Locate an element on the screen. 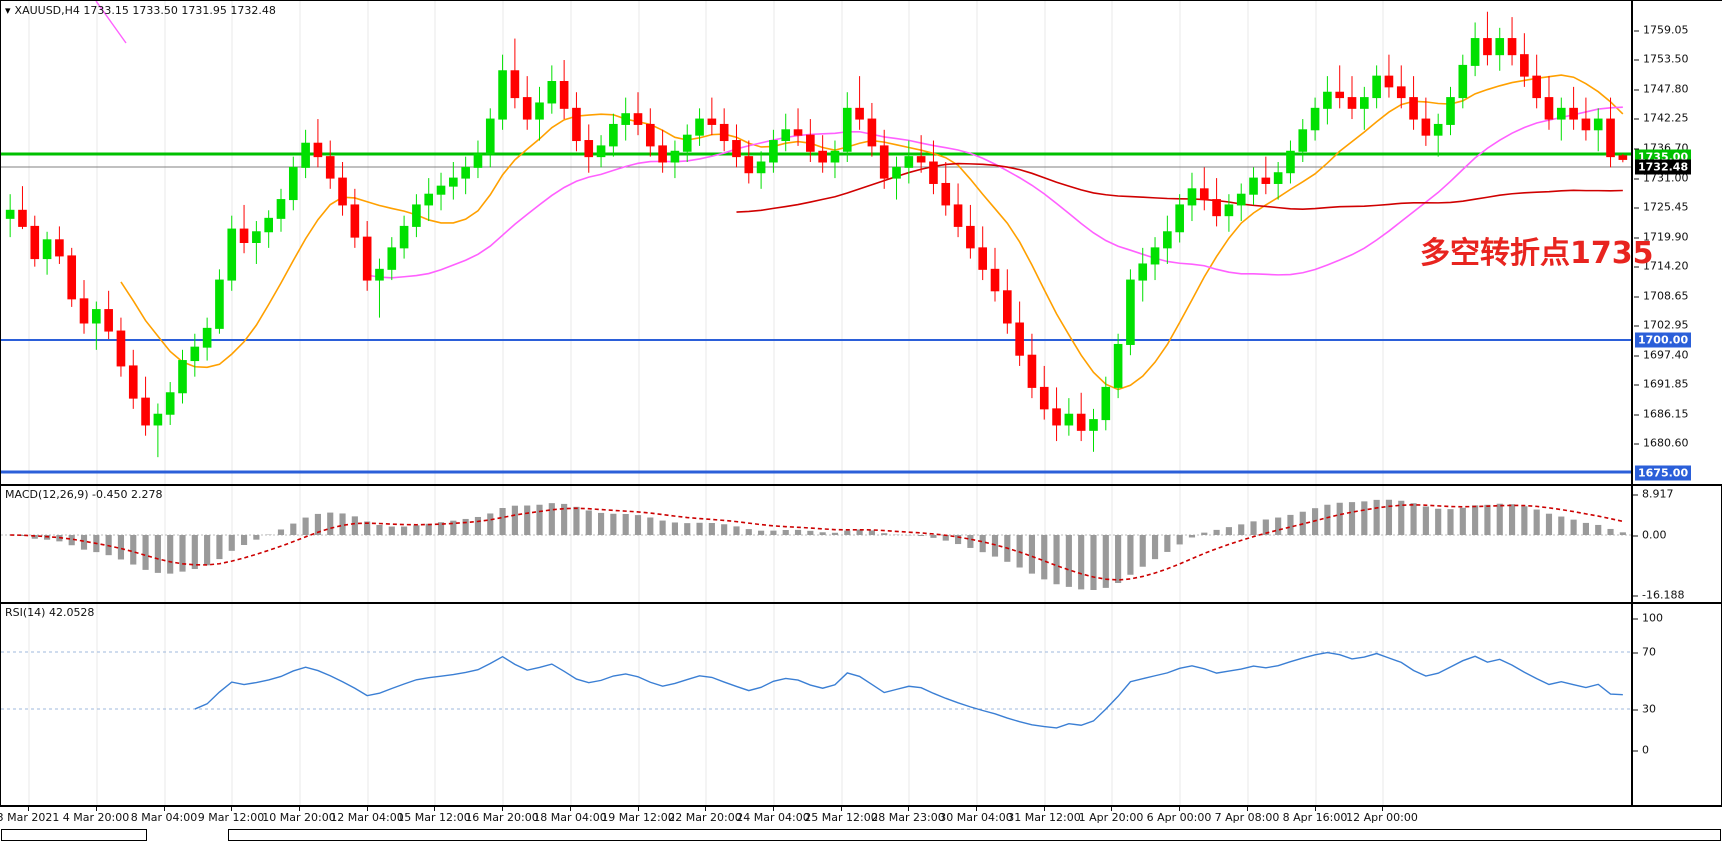 The image size is (1722, 842). time-tick-label: 9 Mar 12:00 is located at coordinates (231, 817).